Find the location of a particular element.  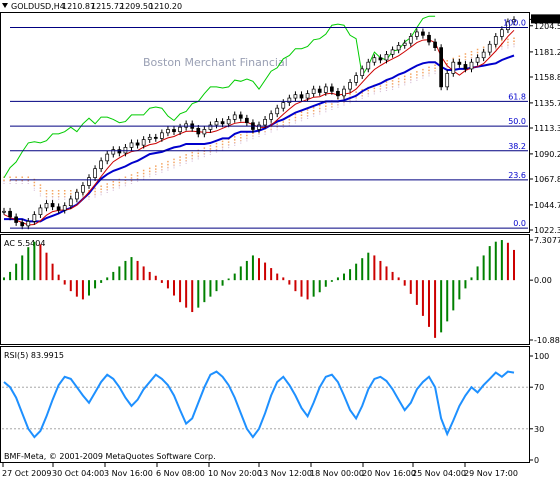

time-tick-label: 30 Oct 04:00 is located at coordinates (78, 473).